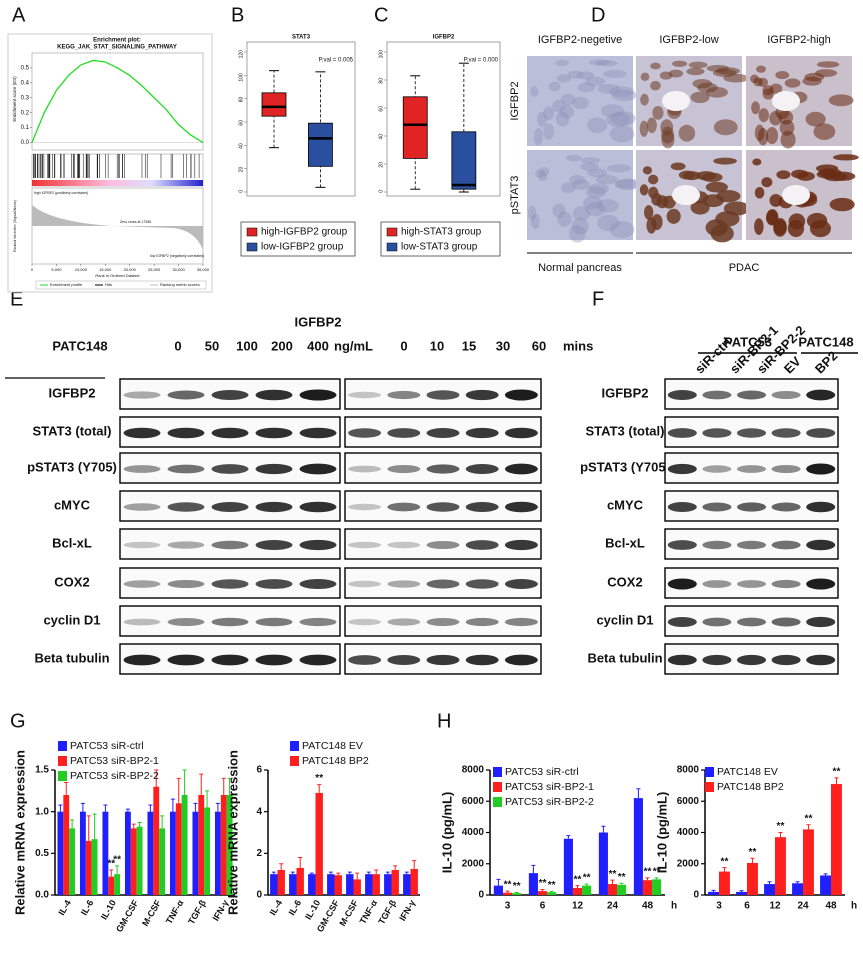 The width and height of the screenshot is (863, 970). What do you see at coordinates (688, 832) in the screenshot?
I see `y-tick-label: 4000` at bounding box center [688, 832].